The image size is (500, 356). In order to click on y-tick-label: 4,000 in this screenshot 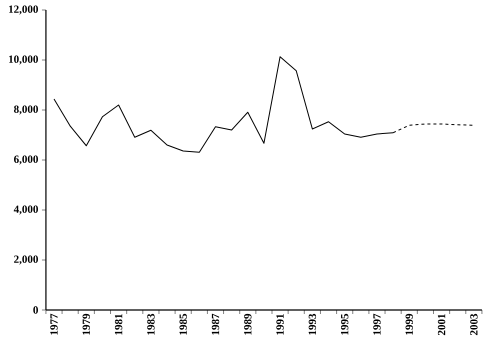, I will do `click(26, 210)`.